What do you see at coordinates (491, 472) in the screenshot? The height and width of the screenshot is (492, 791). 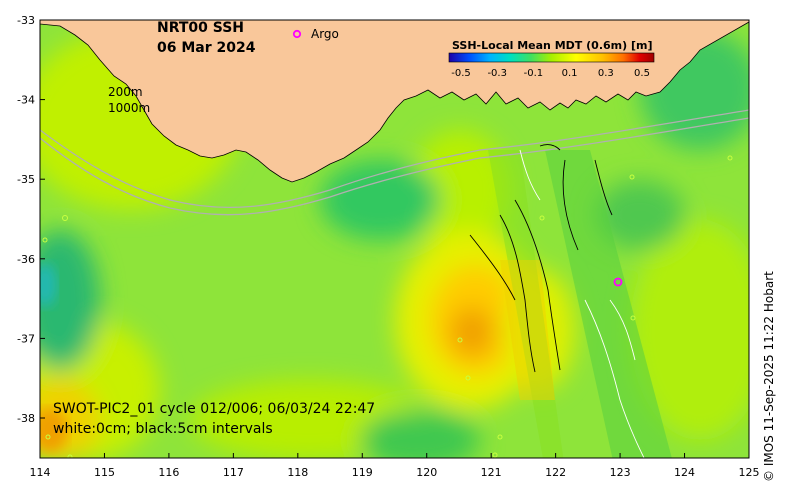 I see `x-tick-label: 121` at bounding box center [491, 472].